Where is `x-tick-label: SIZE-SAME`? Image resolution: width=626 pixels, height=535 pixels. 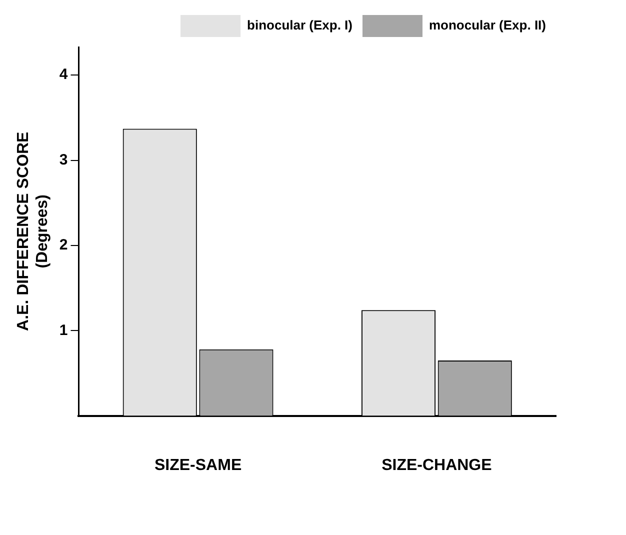 x-tick-label: SIZE-SAME is located at coordinates (198, 465).